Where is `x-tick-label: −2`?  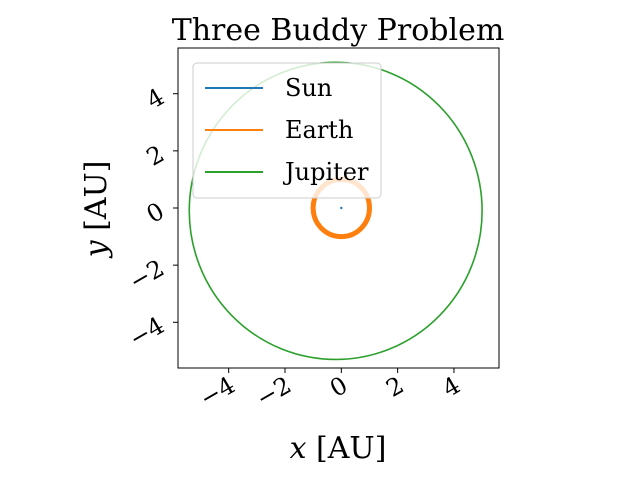
x-tick-label: −2 is located at coordinates (273, 392).